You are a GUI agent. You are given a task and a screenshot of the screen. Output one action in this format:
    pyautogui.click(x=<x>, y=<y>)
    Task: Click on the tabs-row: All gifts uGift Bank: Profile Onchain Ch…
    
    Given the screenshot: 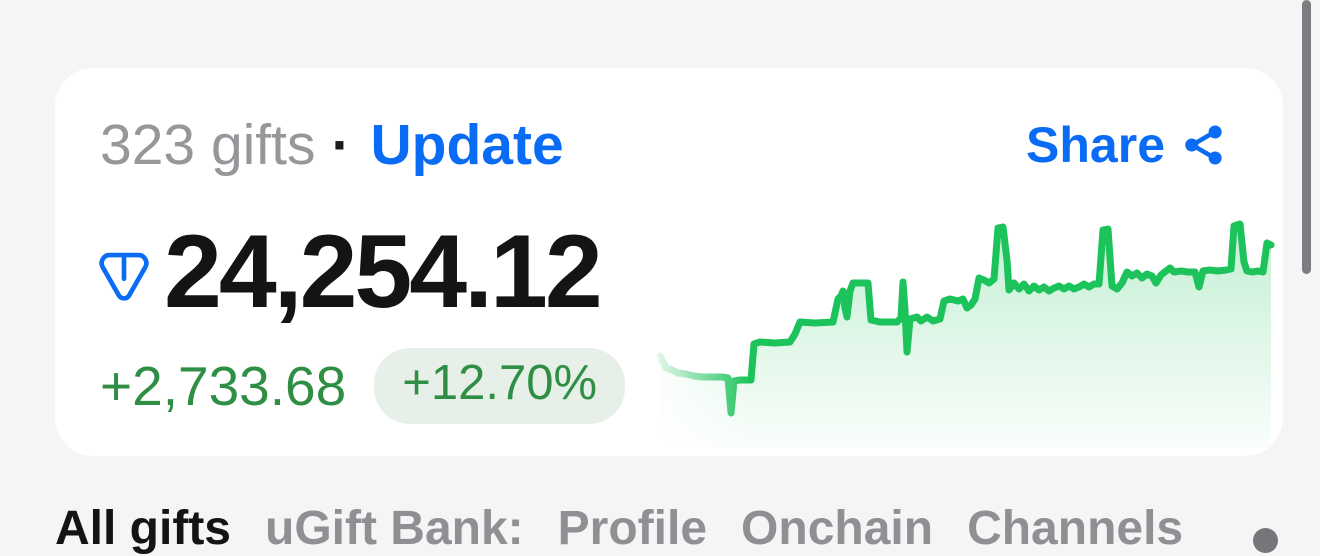 What is the action you would take?
    pyautogui.click(x=619, y=529)
    